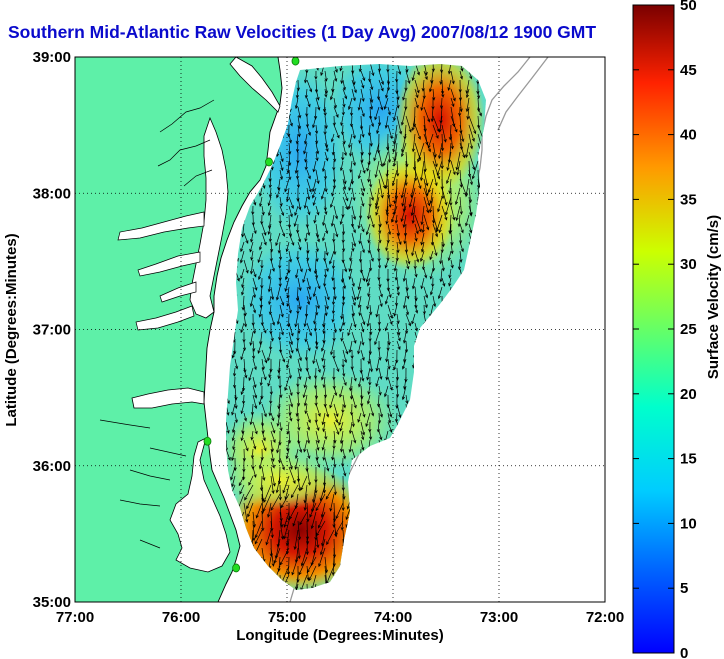 The height and width of the screenshot is (659, 724). I want to click on colorbar-tick-label: 45, so click(688, 70).